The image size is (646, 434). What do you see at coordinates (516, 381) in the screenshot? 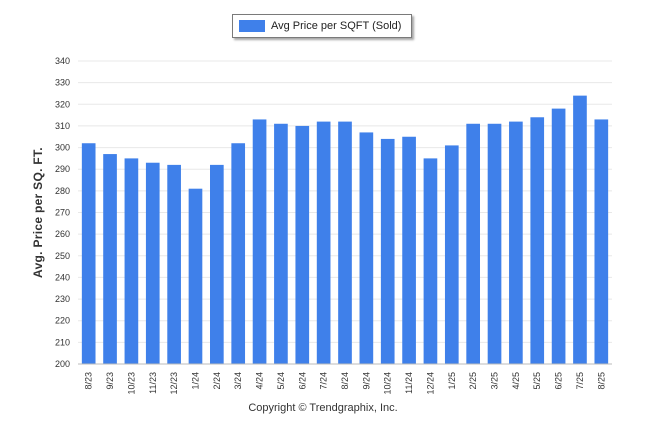
I see `x-tick-label: 4/25` at bounding box center [516, 381].